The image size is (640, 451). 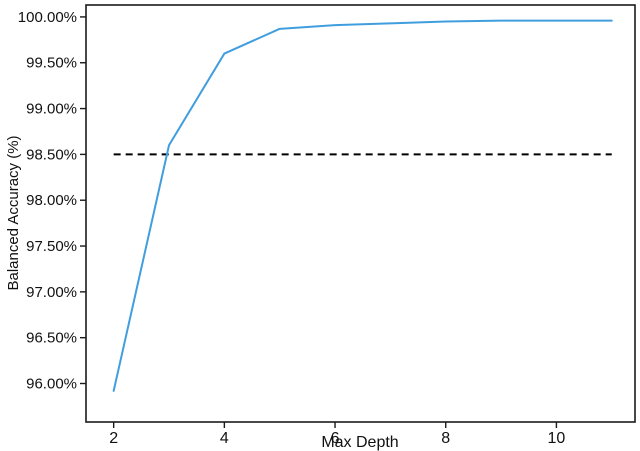 I want to click on x-tick-label: 10, so click(x=557, y=438).